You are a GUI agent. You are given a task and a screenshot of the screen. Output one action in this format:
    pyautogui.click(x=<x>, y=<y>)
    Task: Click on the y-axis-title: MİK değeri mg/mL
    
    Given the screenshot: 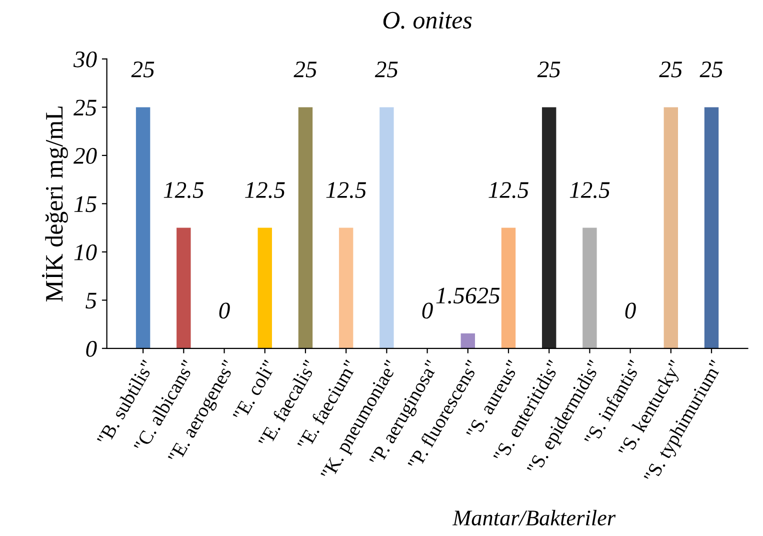 What is the action you would take?
    pyautogui.click(x=55, y=204)
    